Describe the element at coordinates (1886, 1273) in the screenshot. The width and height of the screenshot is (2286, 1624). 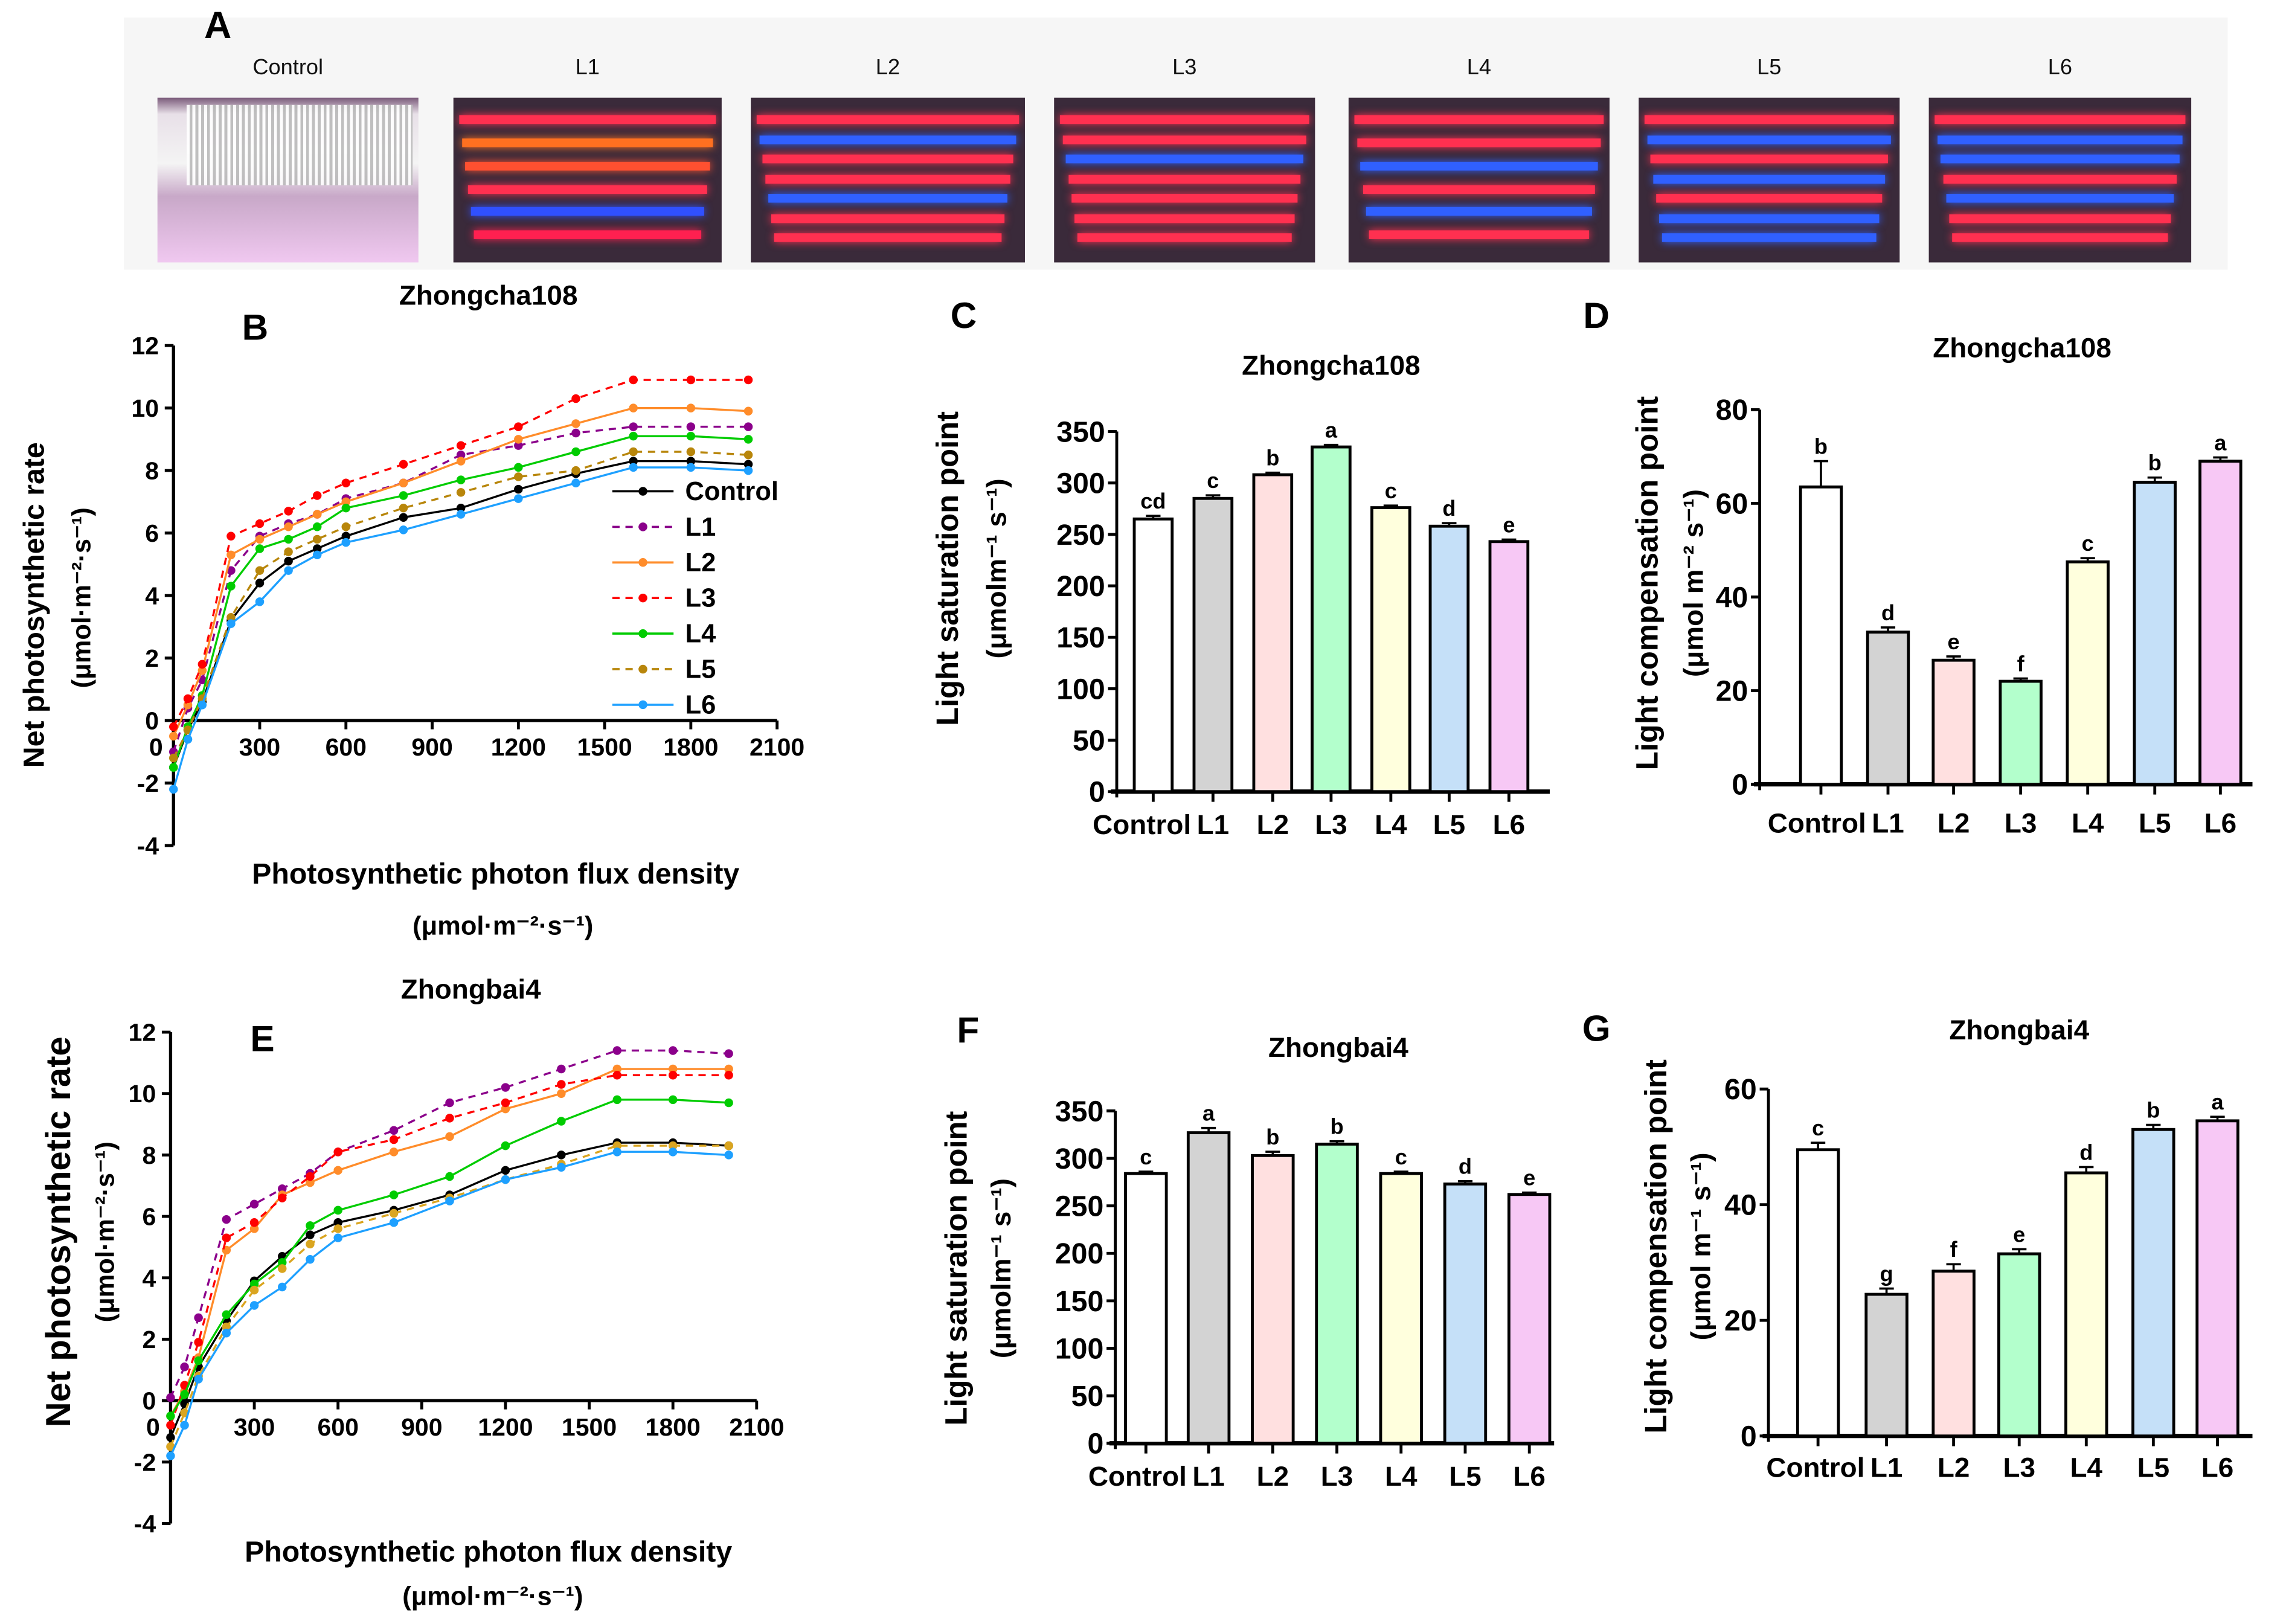
I see `significance-letter: g` at that location.